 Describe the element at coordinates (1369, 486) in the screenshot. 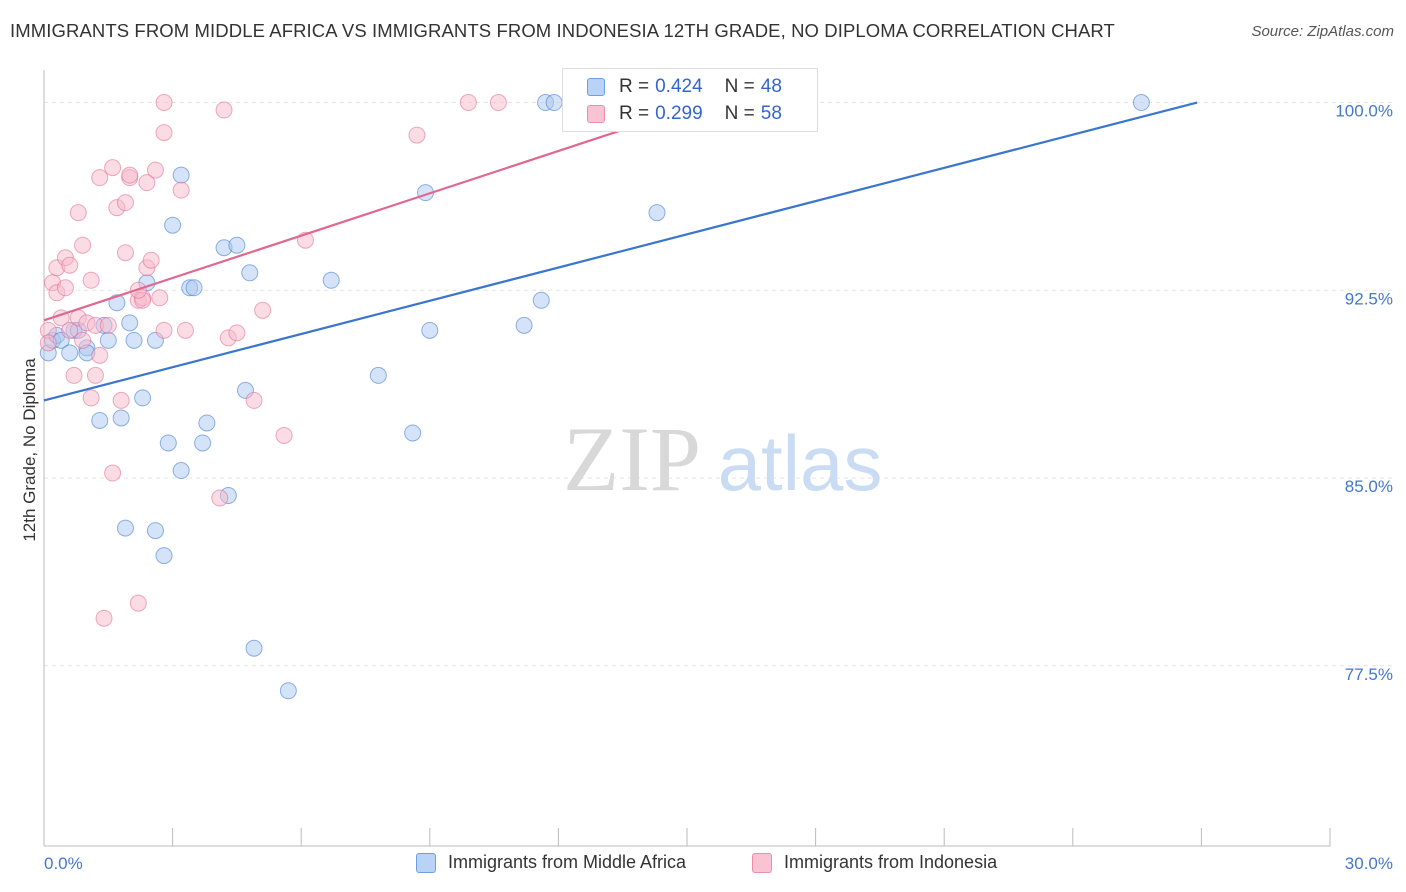

I see `y-tick-label: 85.0%` at that location.